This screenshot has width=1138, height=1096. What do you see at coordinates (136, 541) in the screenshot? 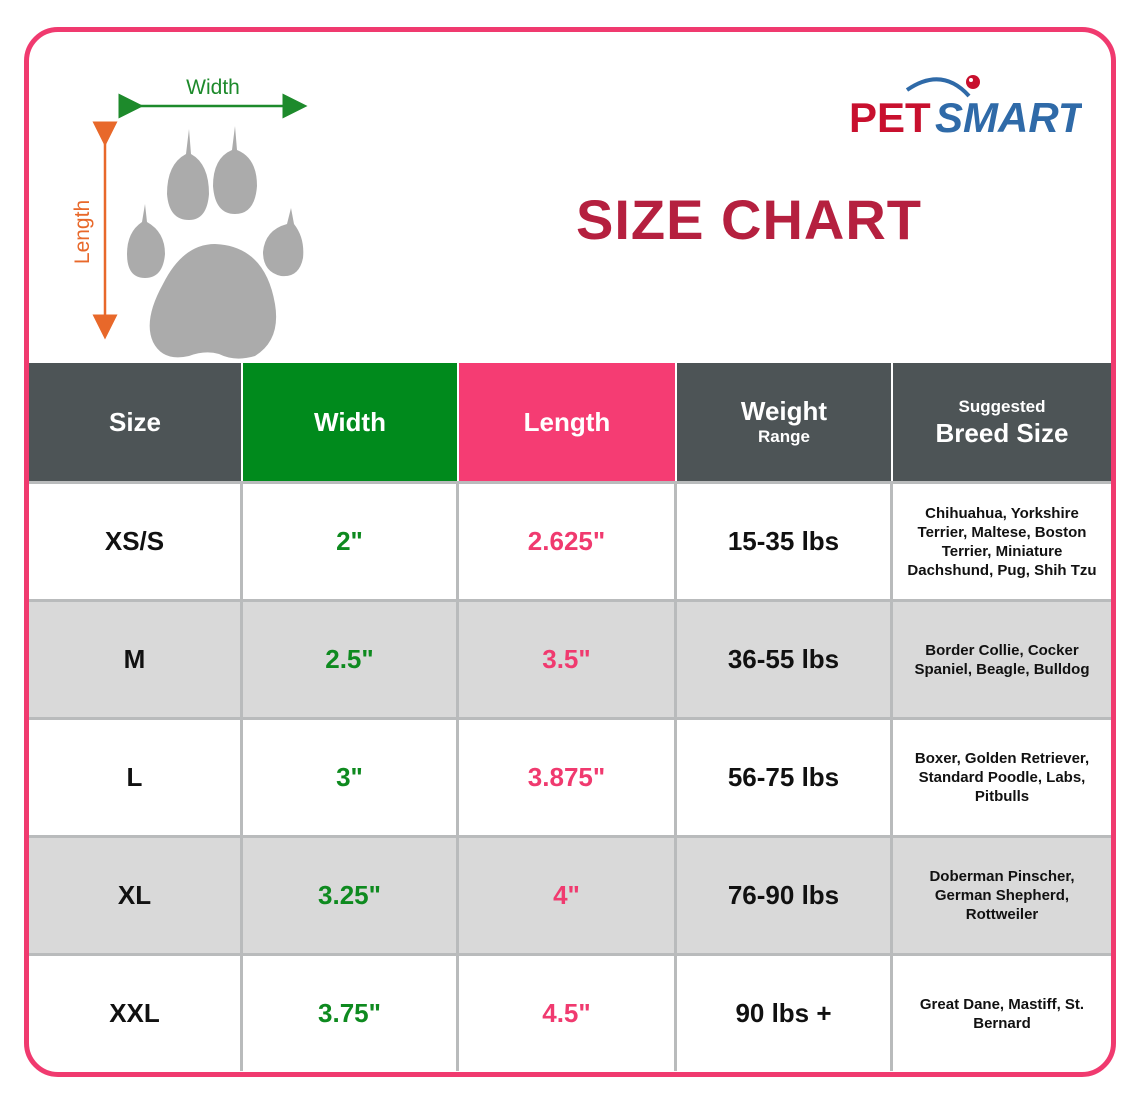
I see `cell-size: XS/S` at bounding box center [136, 541].